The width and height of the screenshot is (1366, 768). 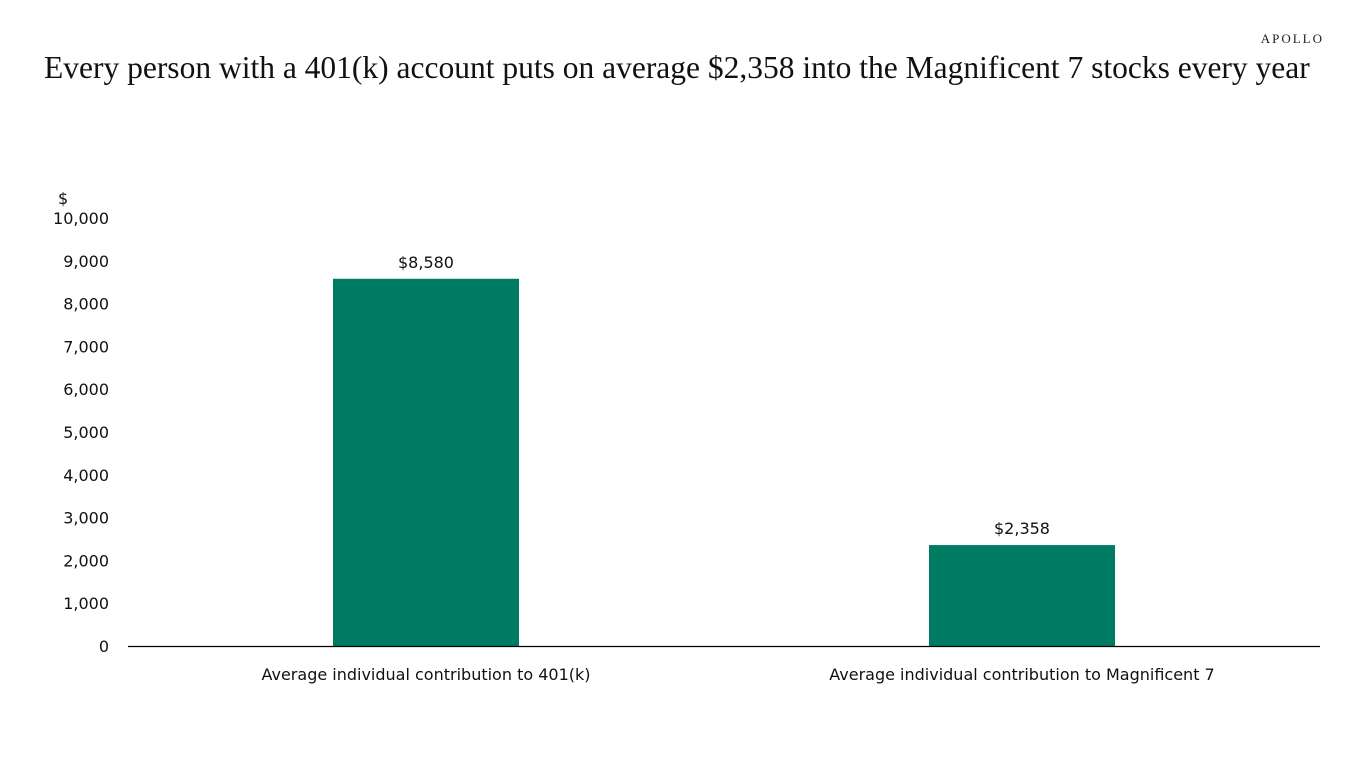 What do you see at coordinates (63, 198) in the screenshot?
I see `y-axis-label: $` at bounding box center [63, 198].